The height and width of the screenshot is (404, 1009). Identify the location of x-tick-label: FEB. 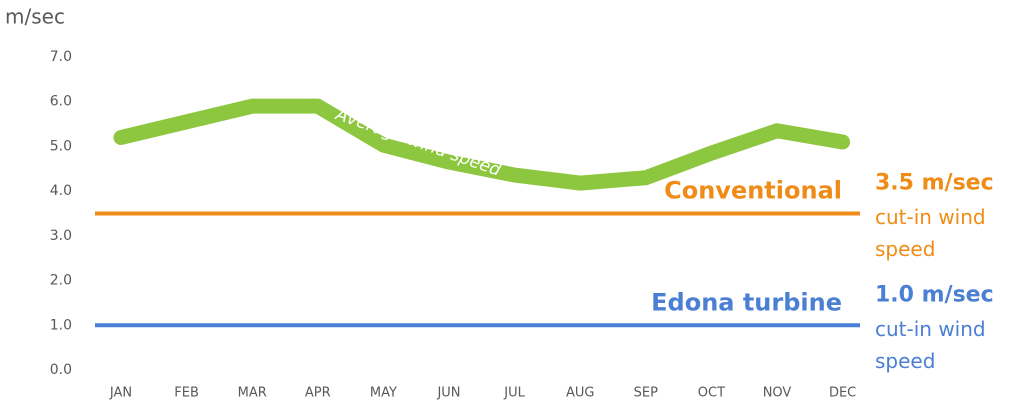
(186, 393).